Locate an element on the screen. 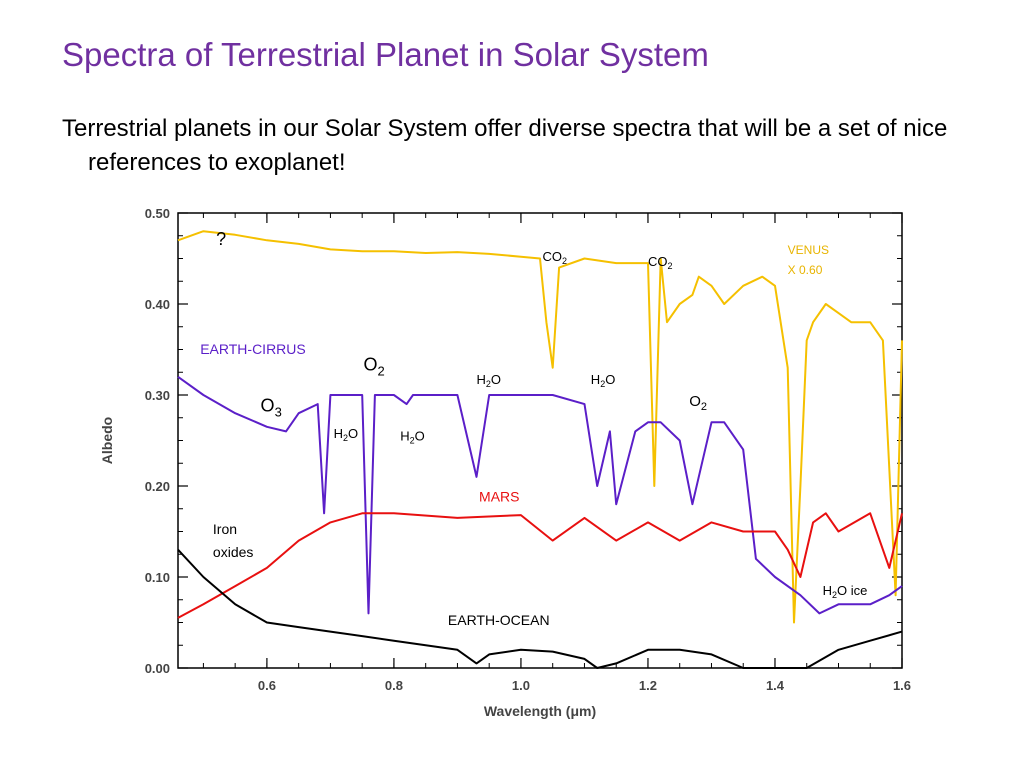  chart-annotation: ? is located at coordinates (221, 239).